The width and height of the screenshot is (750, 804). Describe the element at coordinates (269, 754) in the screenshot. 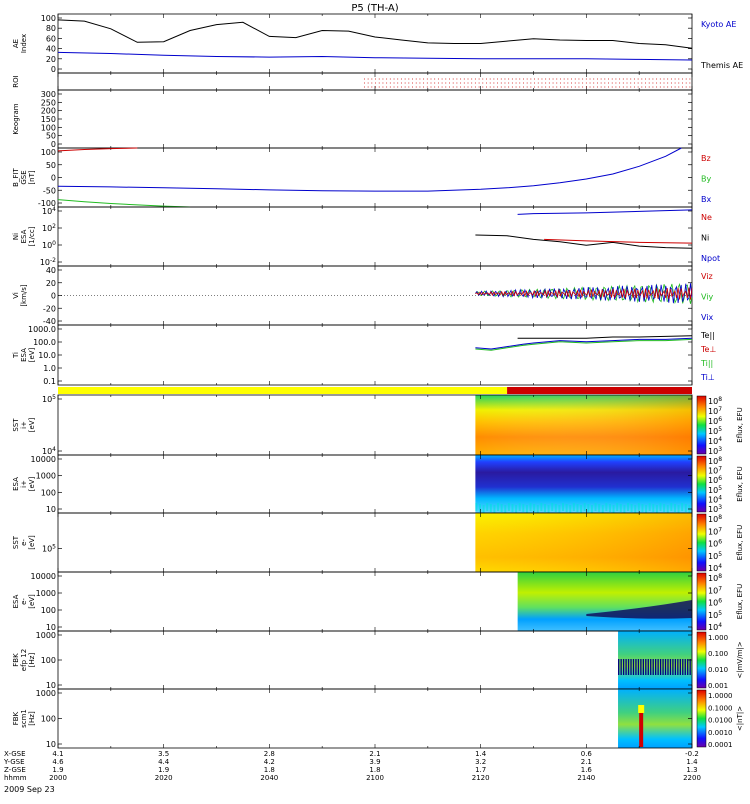

I see `x-axis-value: 2.8` at that location.